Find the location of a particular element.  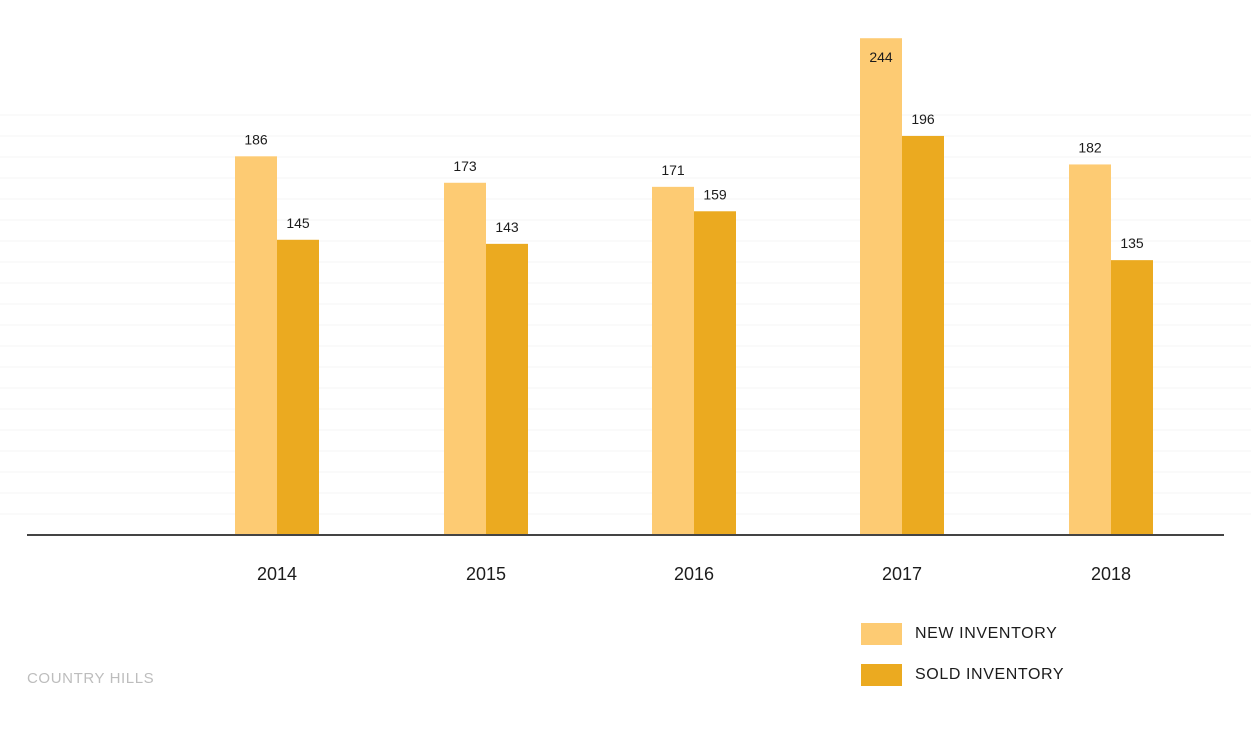

legend: NEW INVENTORY SOLD INVENTORY is located at coordinates (962, 664).